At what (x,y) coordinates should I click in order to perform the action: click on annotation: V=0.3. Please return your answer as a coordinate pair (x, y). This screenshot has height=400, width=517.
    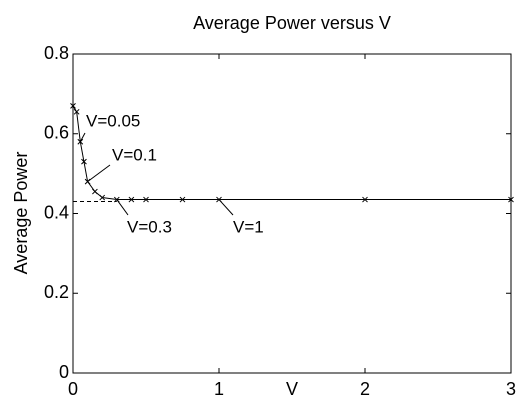
    Looking at the image, I should click on (149, 226).